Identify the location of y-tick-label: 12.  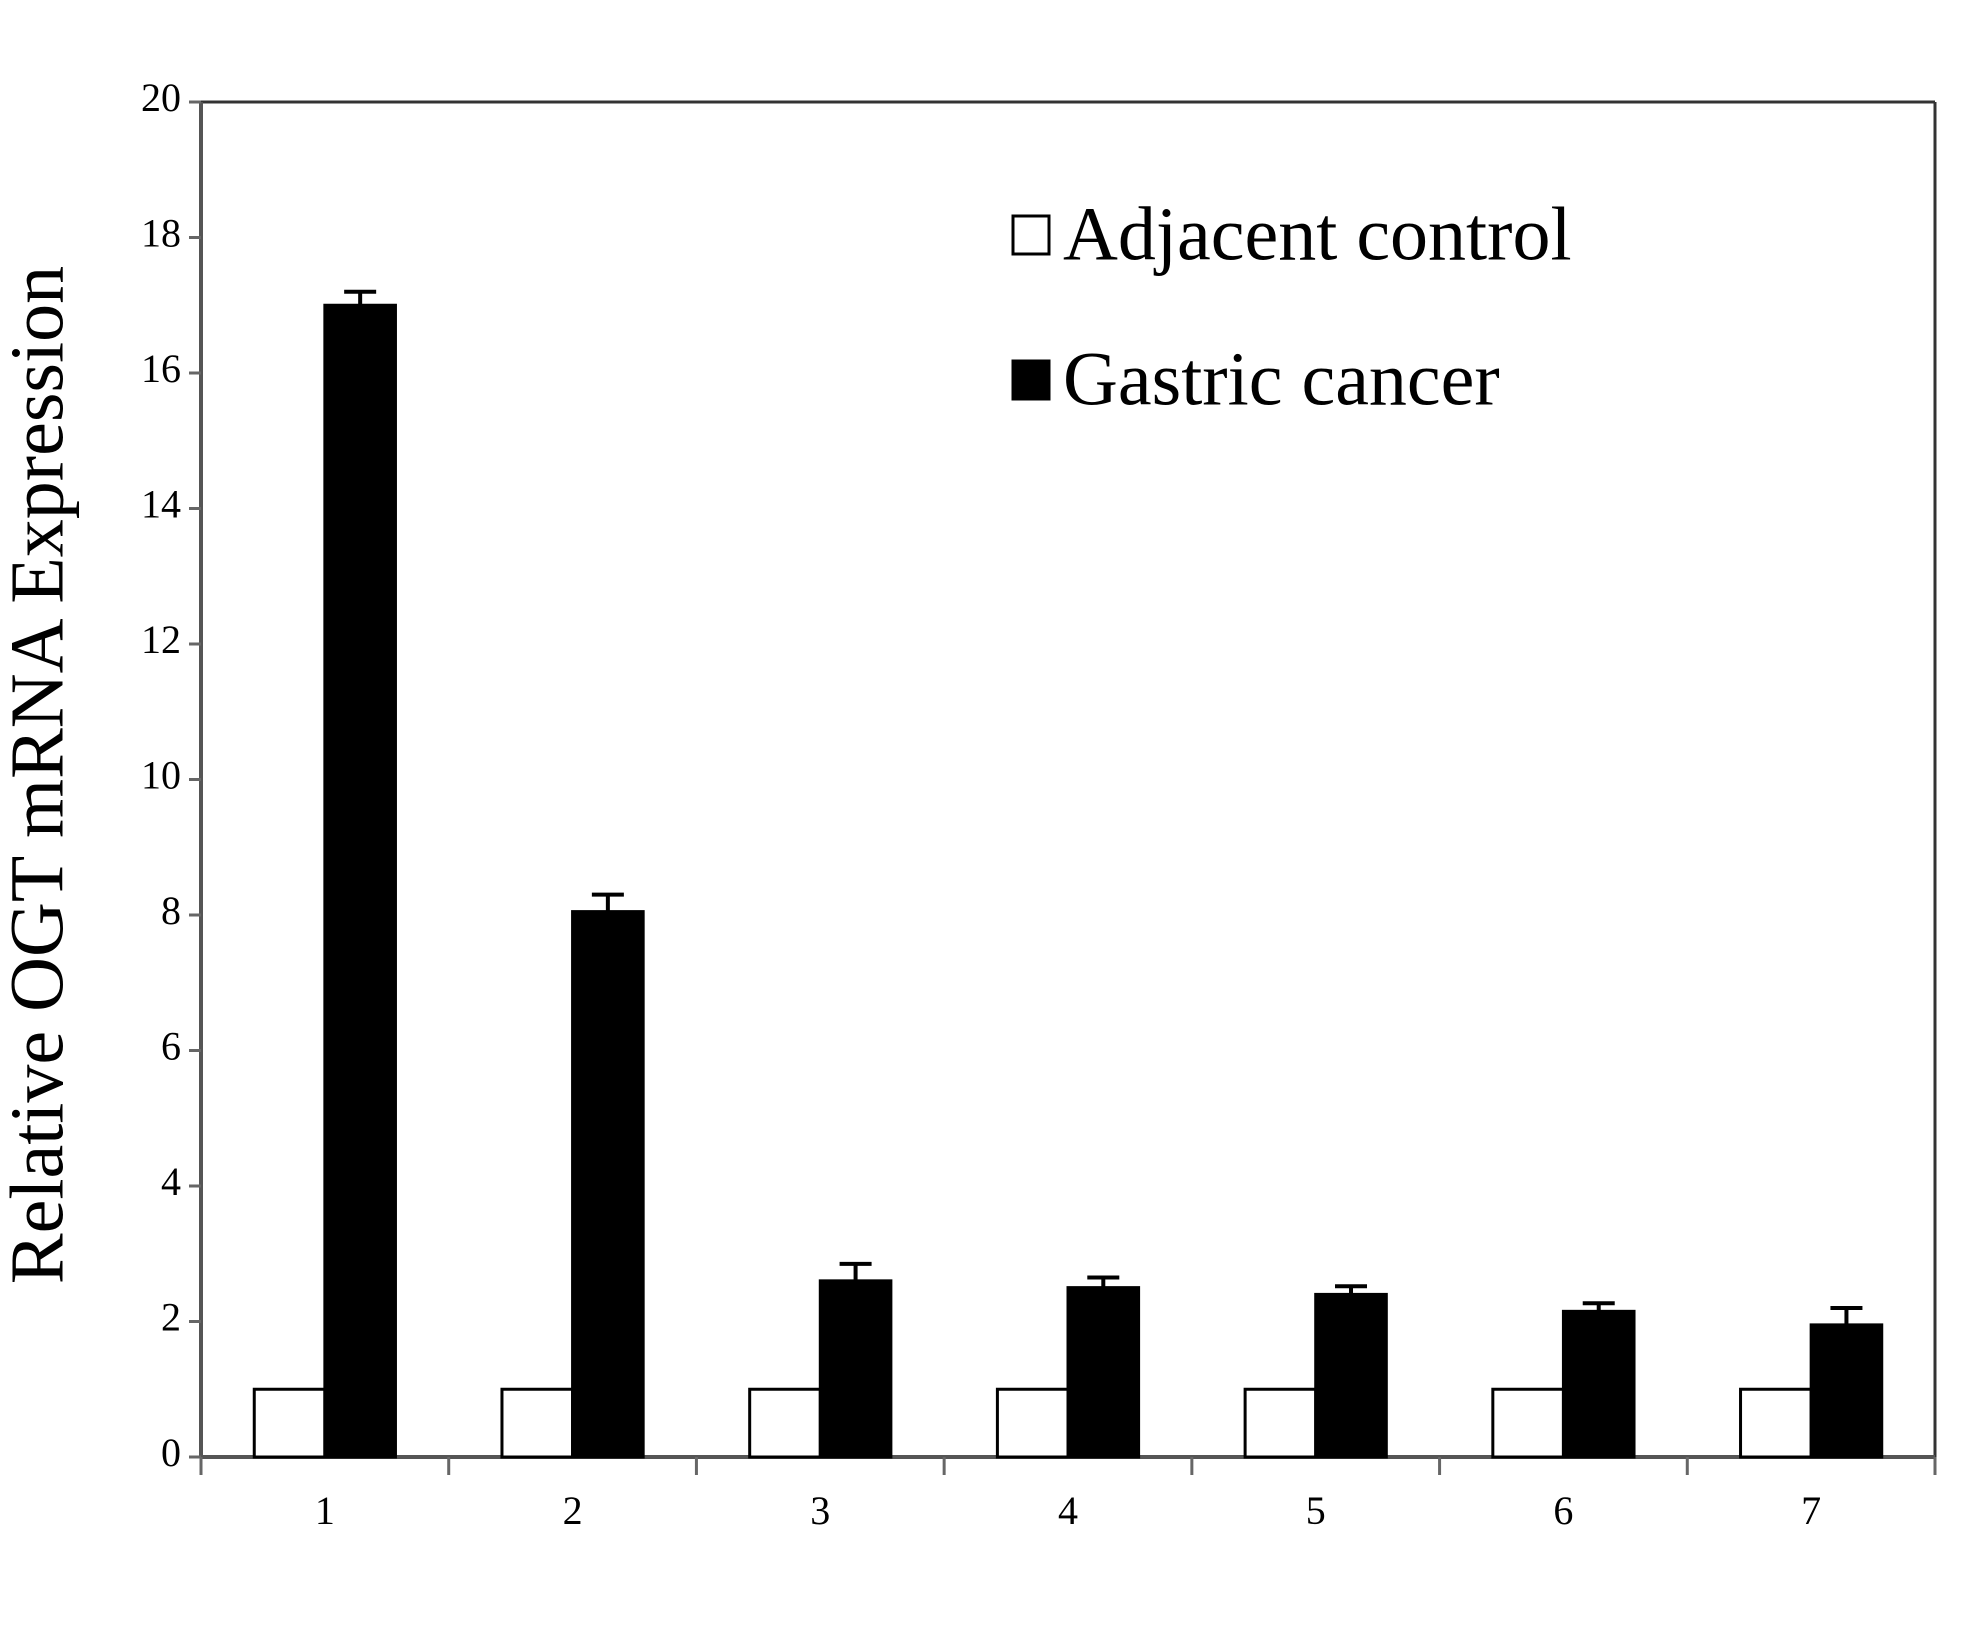
(161, 639).